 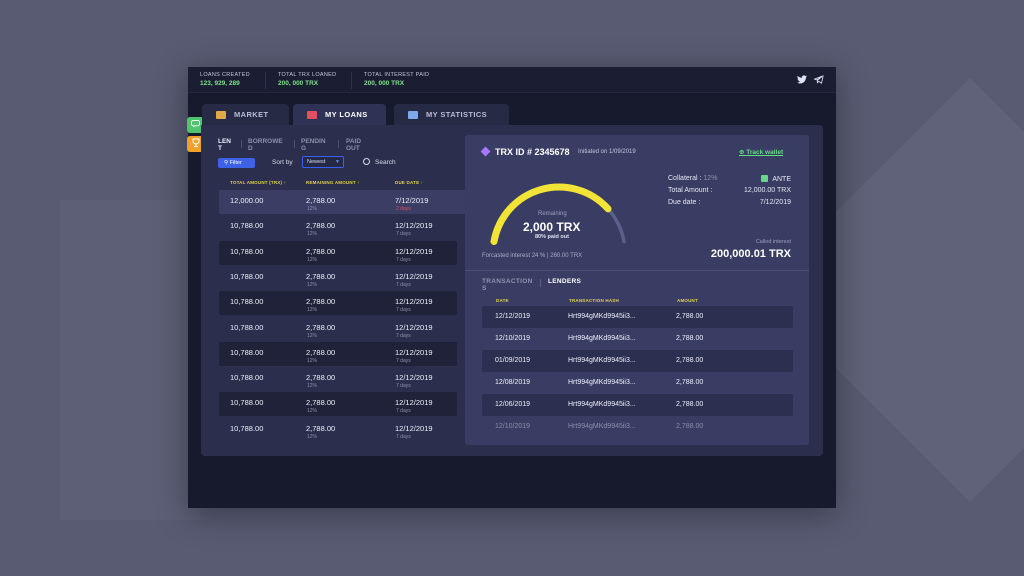 I want to click on track-wallet-link: ⊕ Track wallet, so click(x=761, y=152).